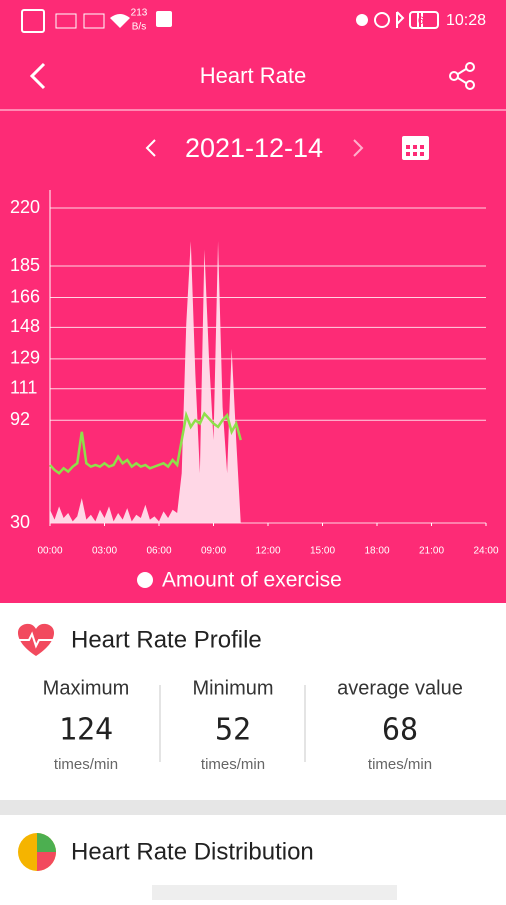 This screenshot has width=506, height=905. I want to click on legend-label: Amount of exercise, so click(252, 580).